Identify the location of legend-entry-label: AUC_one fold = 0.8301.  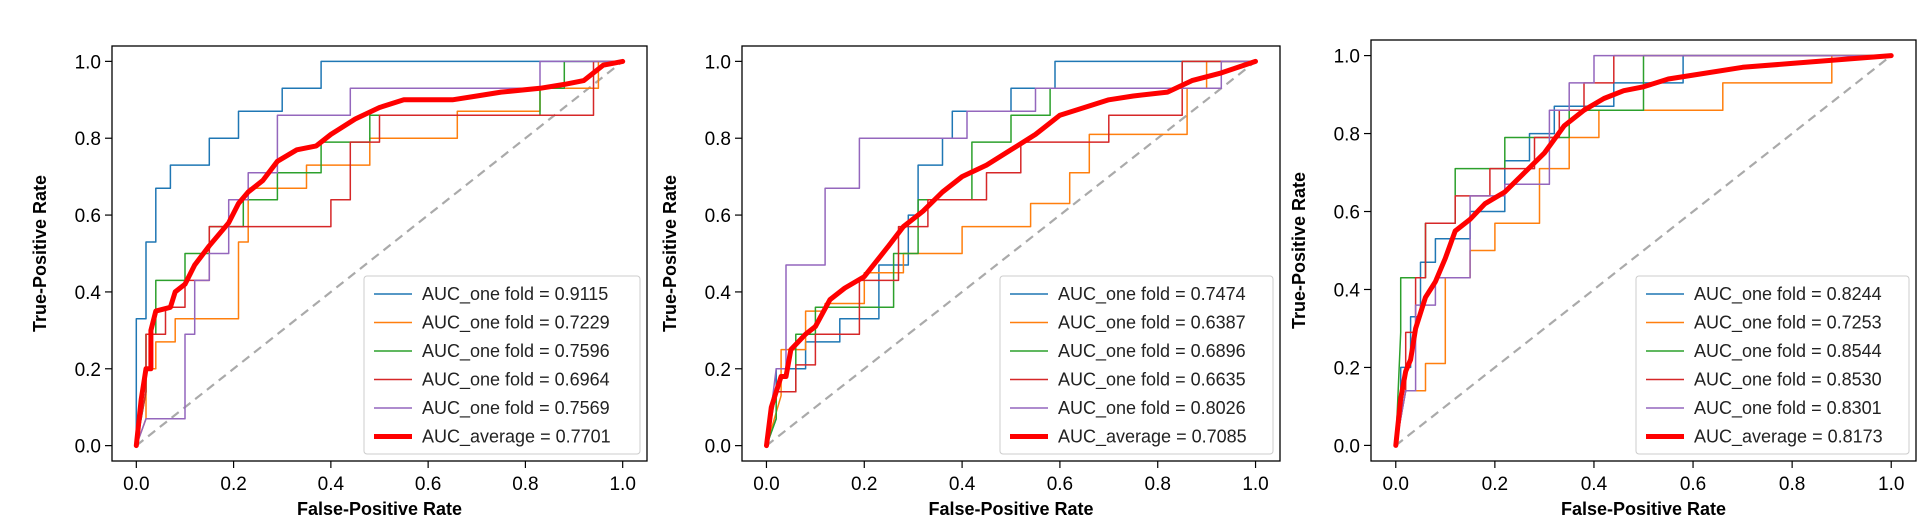
(1788, 408).